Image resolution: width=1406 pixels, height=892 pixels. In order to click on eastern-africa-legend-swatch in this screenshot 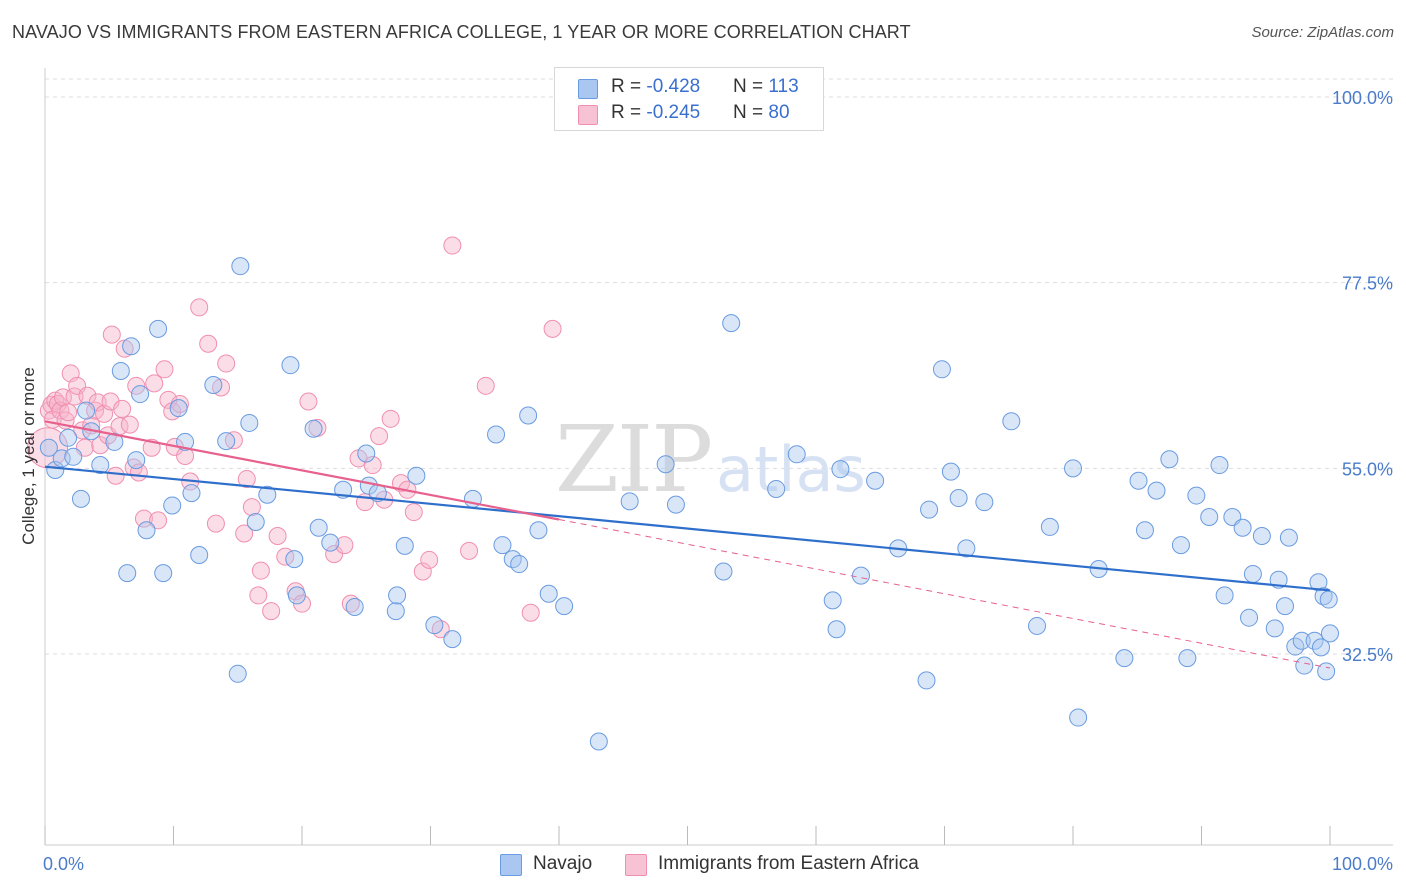, I will do `click(636, 865)`.